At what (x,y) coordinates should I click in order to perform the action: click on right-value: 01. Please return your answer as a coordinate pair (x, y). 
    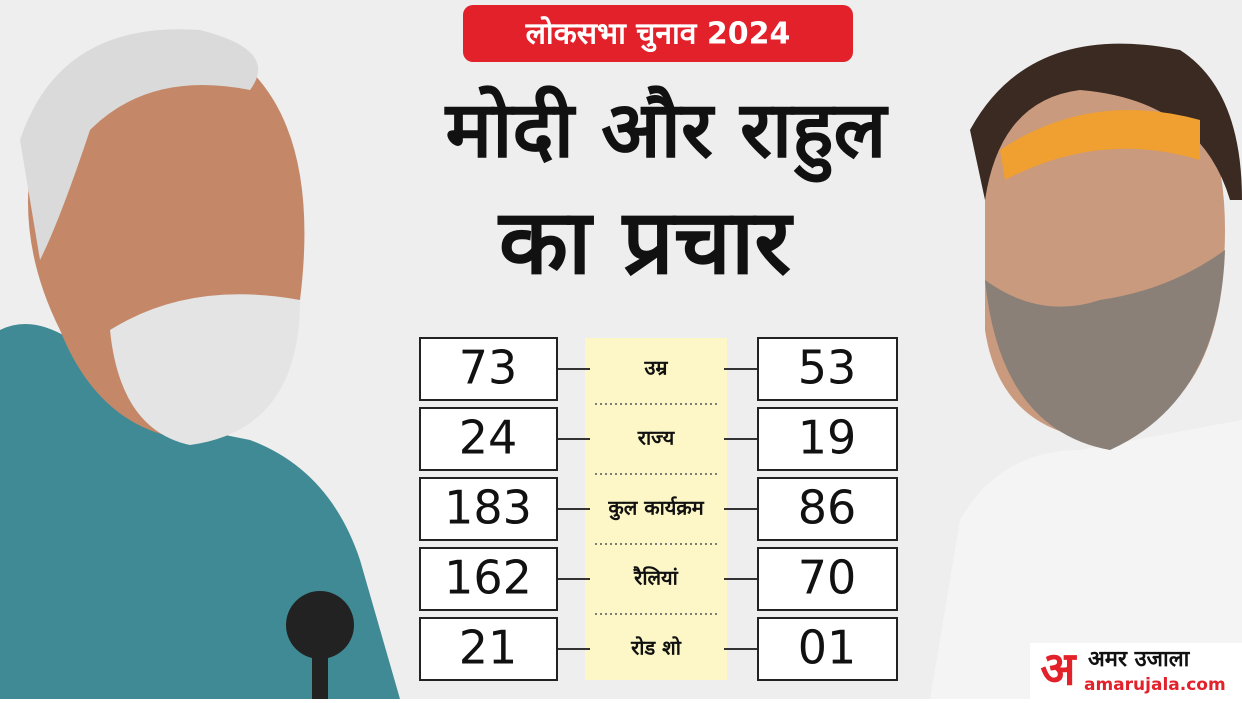
    Looking at the image, I should click on (827, 648).